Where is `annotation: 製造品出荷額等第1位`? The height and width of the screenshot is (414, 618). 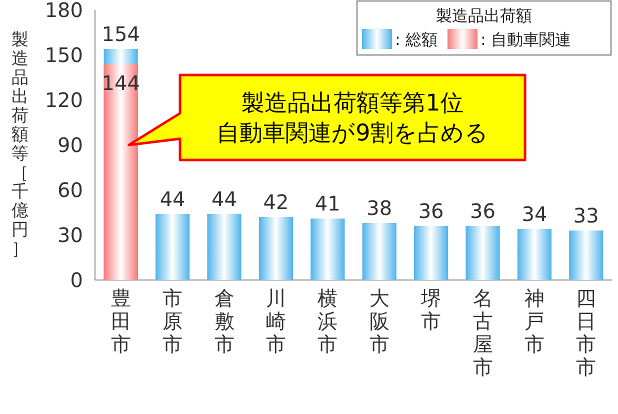
annotation: 製造品出荷額等第1位 is located at coordinates (353, 103).